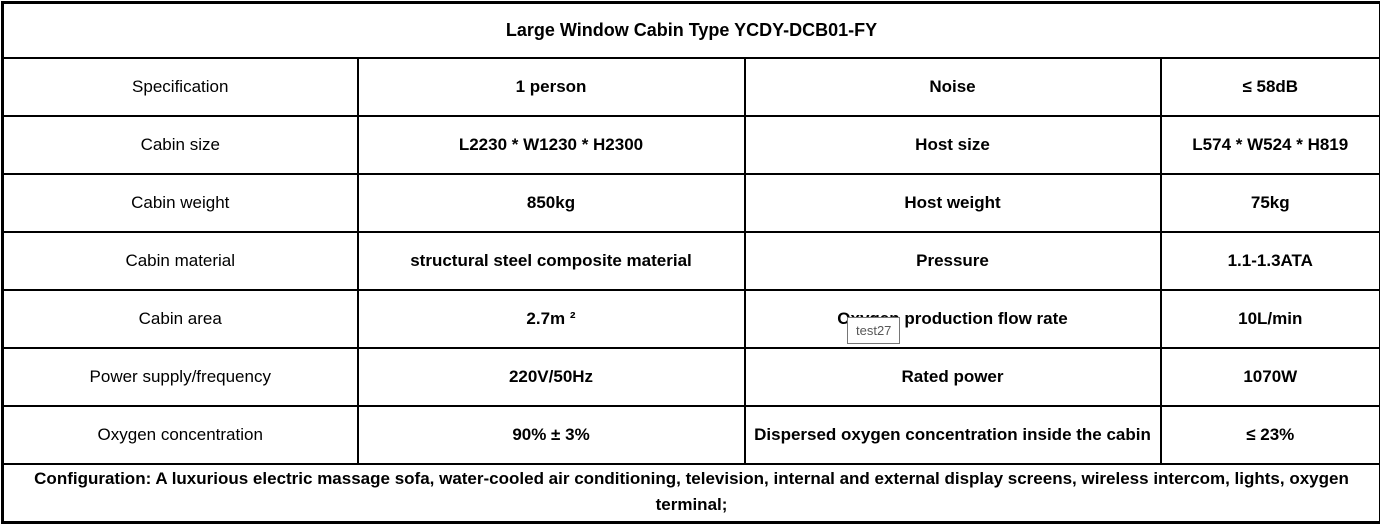 The image size is (1380, 524). Describe the element at coordinates (180, 145) in the screenshot. I see `cabin-size-label-cell: Cabin size` at that location.